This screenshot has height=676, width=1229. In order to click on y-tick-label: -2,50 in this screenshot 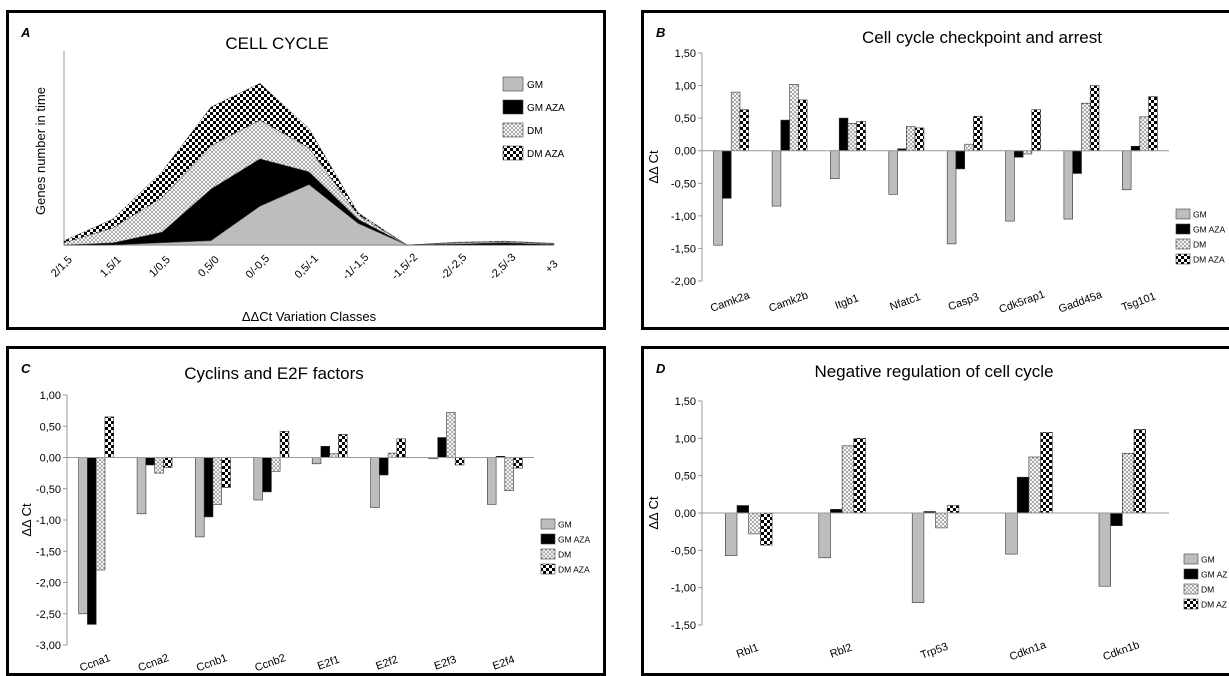, I will do `click(48, 615)`.